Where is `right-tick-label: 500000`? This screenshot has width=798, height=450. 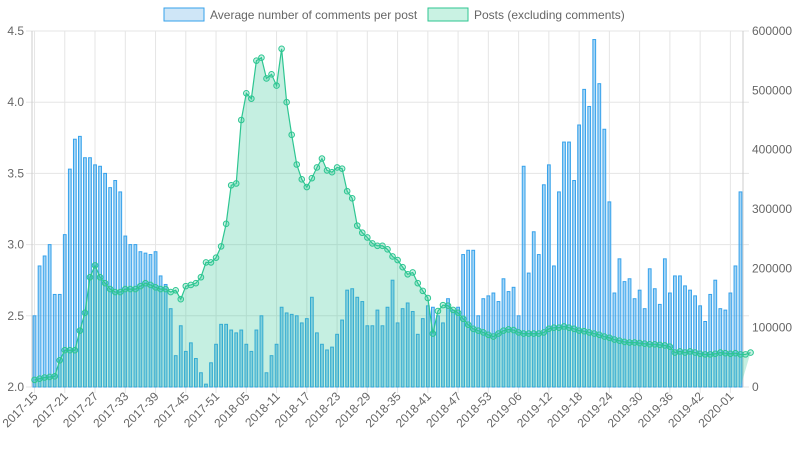 right-tick-label: 500000 is located at coordinates (772, 90).